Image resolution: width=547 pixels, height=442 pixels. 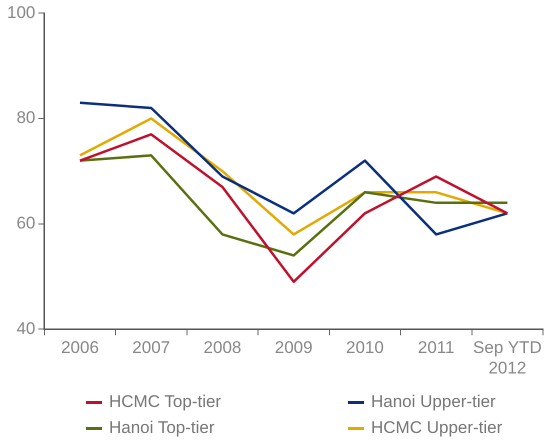 What do you see at coordinates (162, 428) in the screenshot?
I see `legend-label: Hanoi Top-tier` at bounding box center [162, 428].